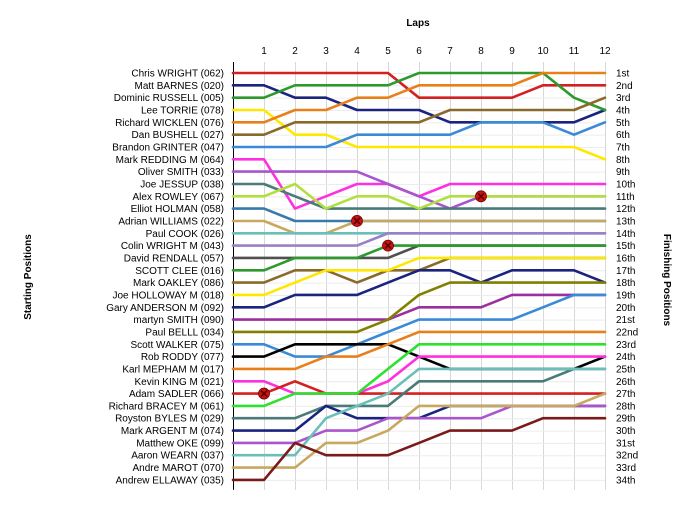  What do you see at coordinates (171, 221) in the screenshot?
I see `starting-position-label: Adrian WILLIAMS (022)` at bounding box center [171, 221].